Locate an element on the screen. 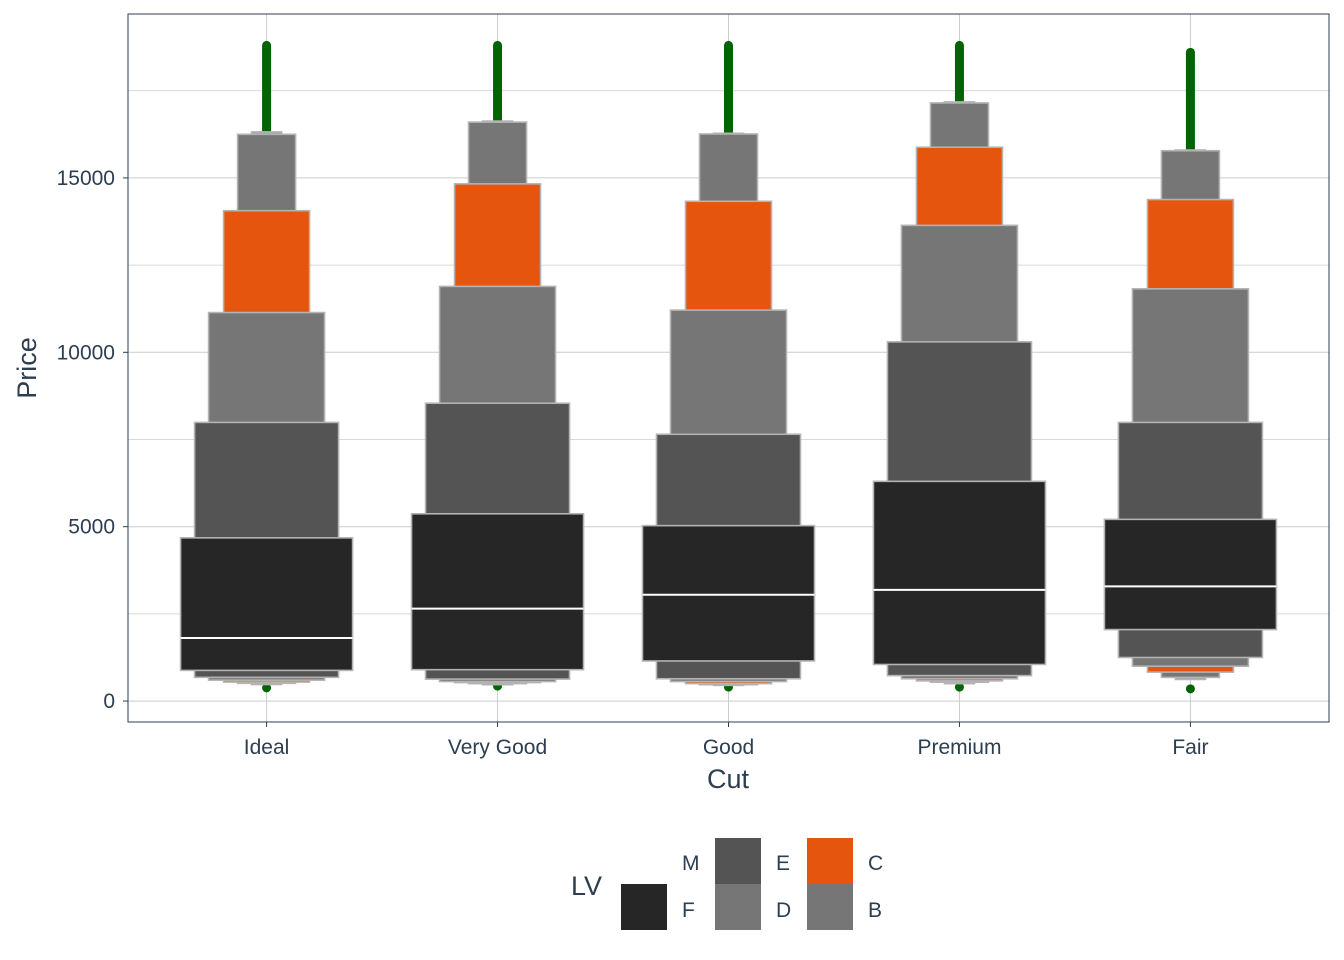 This screenshot has height=960, width=1344. x-tick-label: Fair is located at coordinates (1190, 747).